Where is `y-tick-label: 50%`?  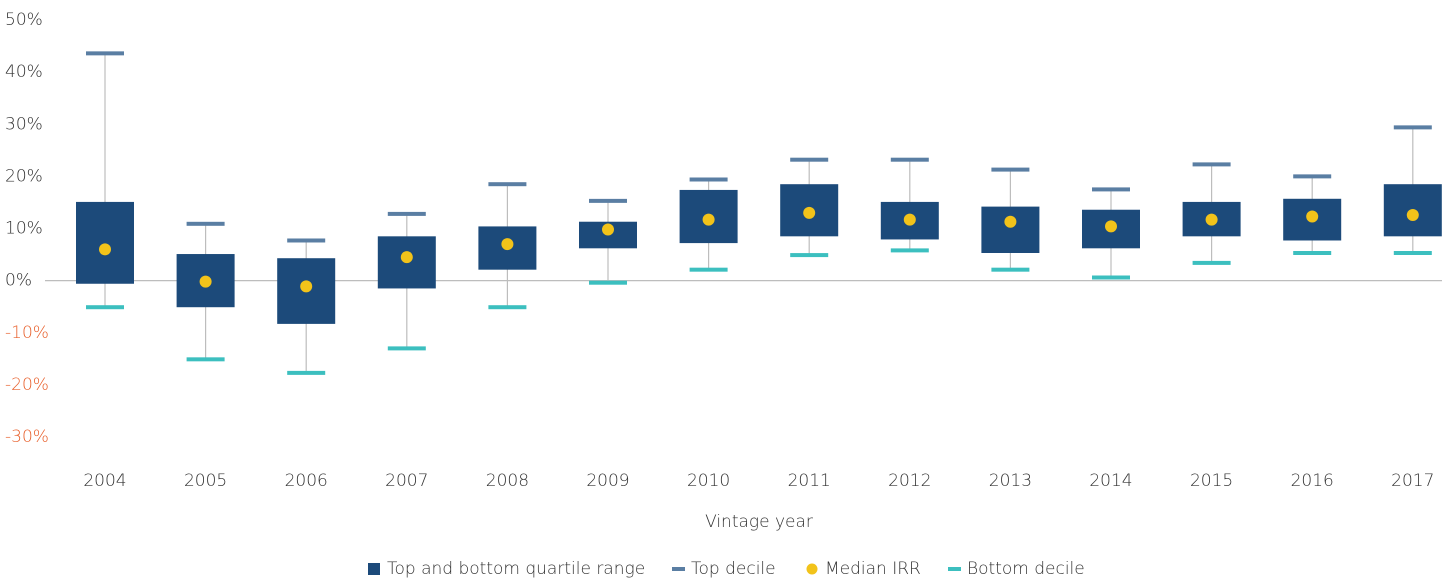
y-tick-label: 50% is located at coordinates (24, 20).